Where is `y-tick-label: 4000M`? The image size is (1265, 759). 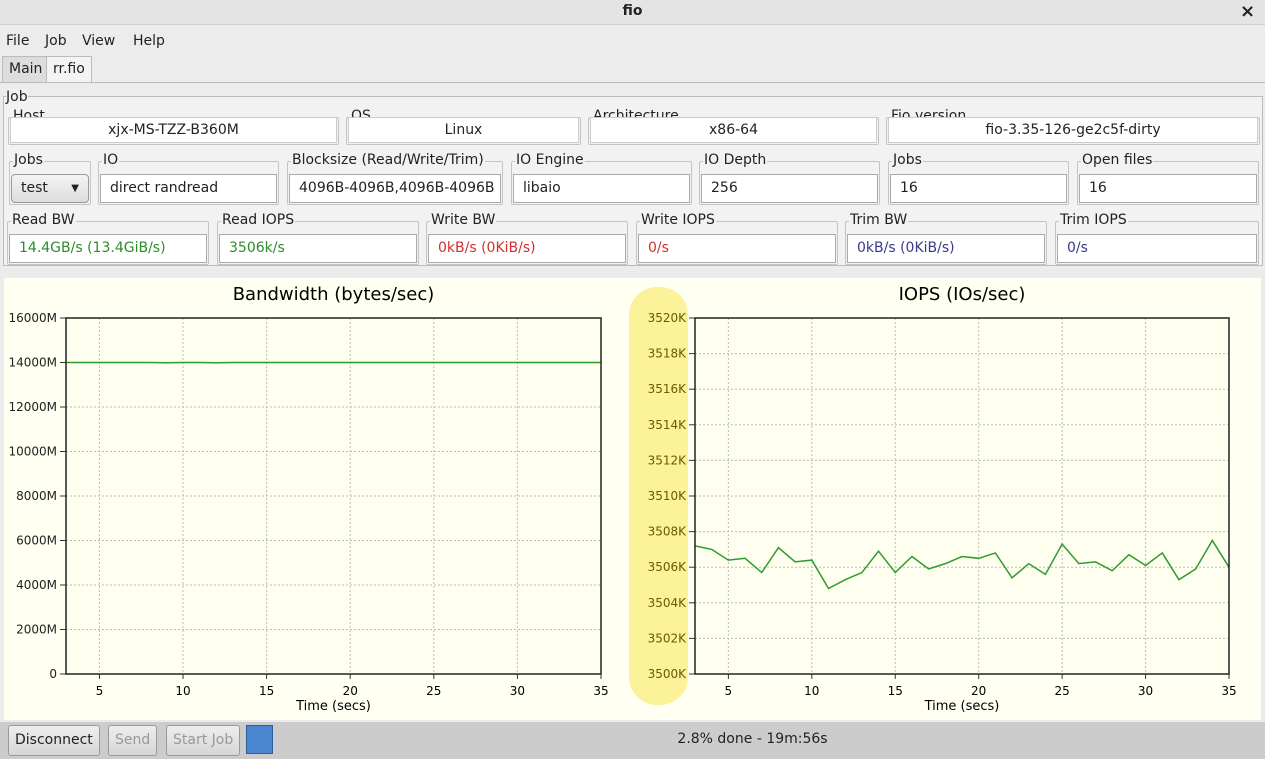 y-tick-label: 4000M is located at coordinates (36, 585).